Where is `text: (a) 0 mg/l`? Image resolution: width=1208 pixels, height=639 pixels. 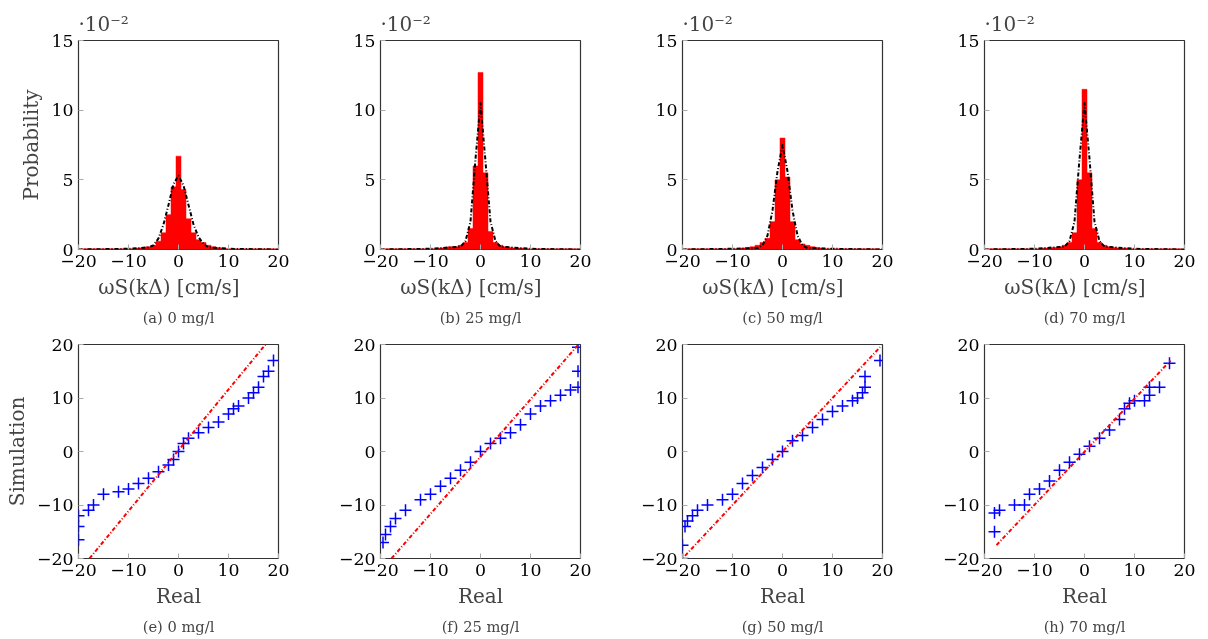
text: (a) 0 mg/l is located at coordinates (178, 317).